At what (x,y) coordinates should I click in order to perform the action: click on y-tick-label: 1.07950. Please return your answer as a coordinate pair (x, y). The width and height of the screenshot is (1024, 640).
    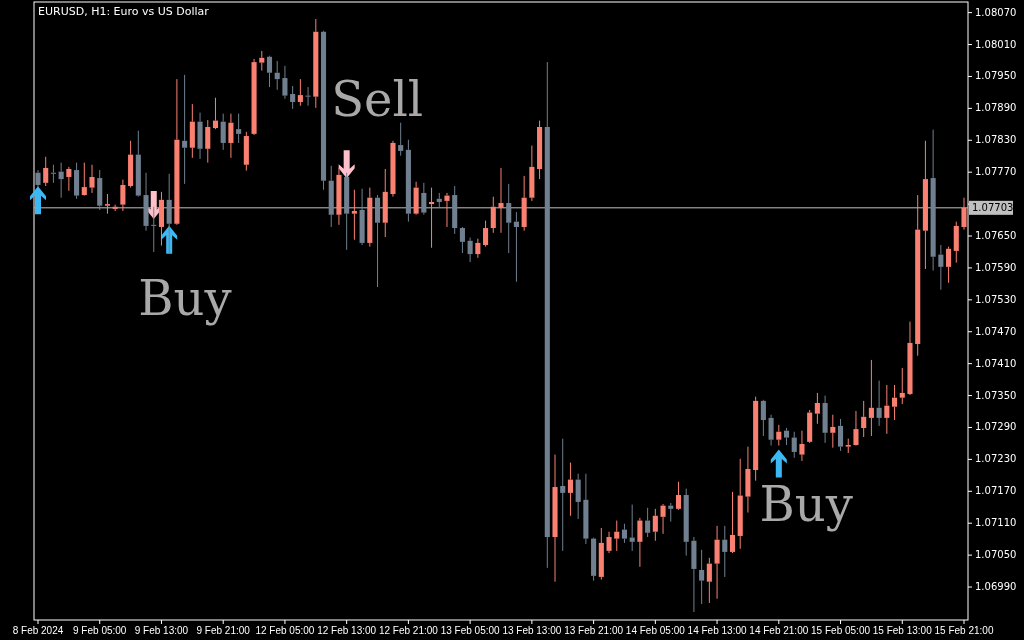
    Looking at the image, I should click on (996, 76).